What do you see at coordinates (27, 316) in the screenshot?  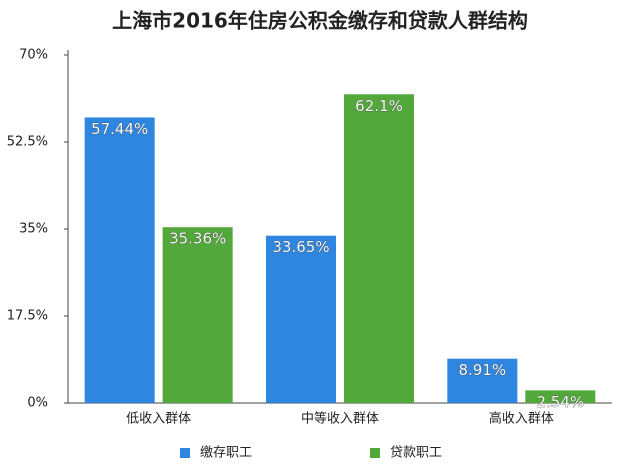 I see `y-tick-label: 17.5%` at bounding box center [27, 316].